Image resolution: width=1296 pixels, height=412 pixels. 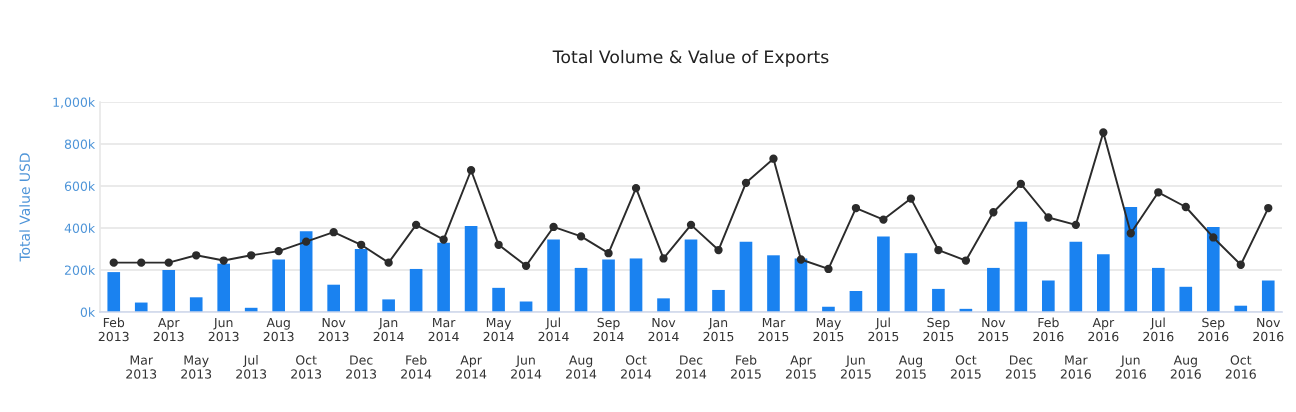 I want to click on x-tick-label: Nov 2016, so click(x=1268, y=329).